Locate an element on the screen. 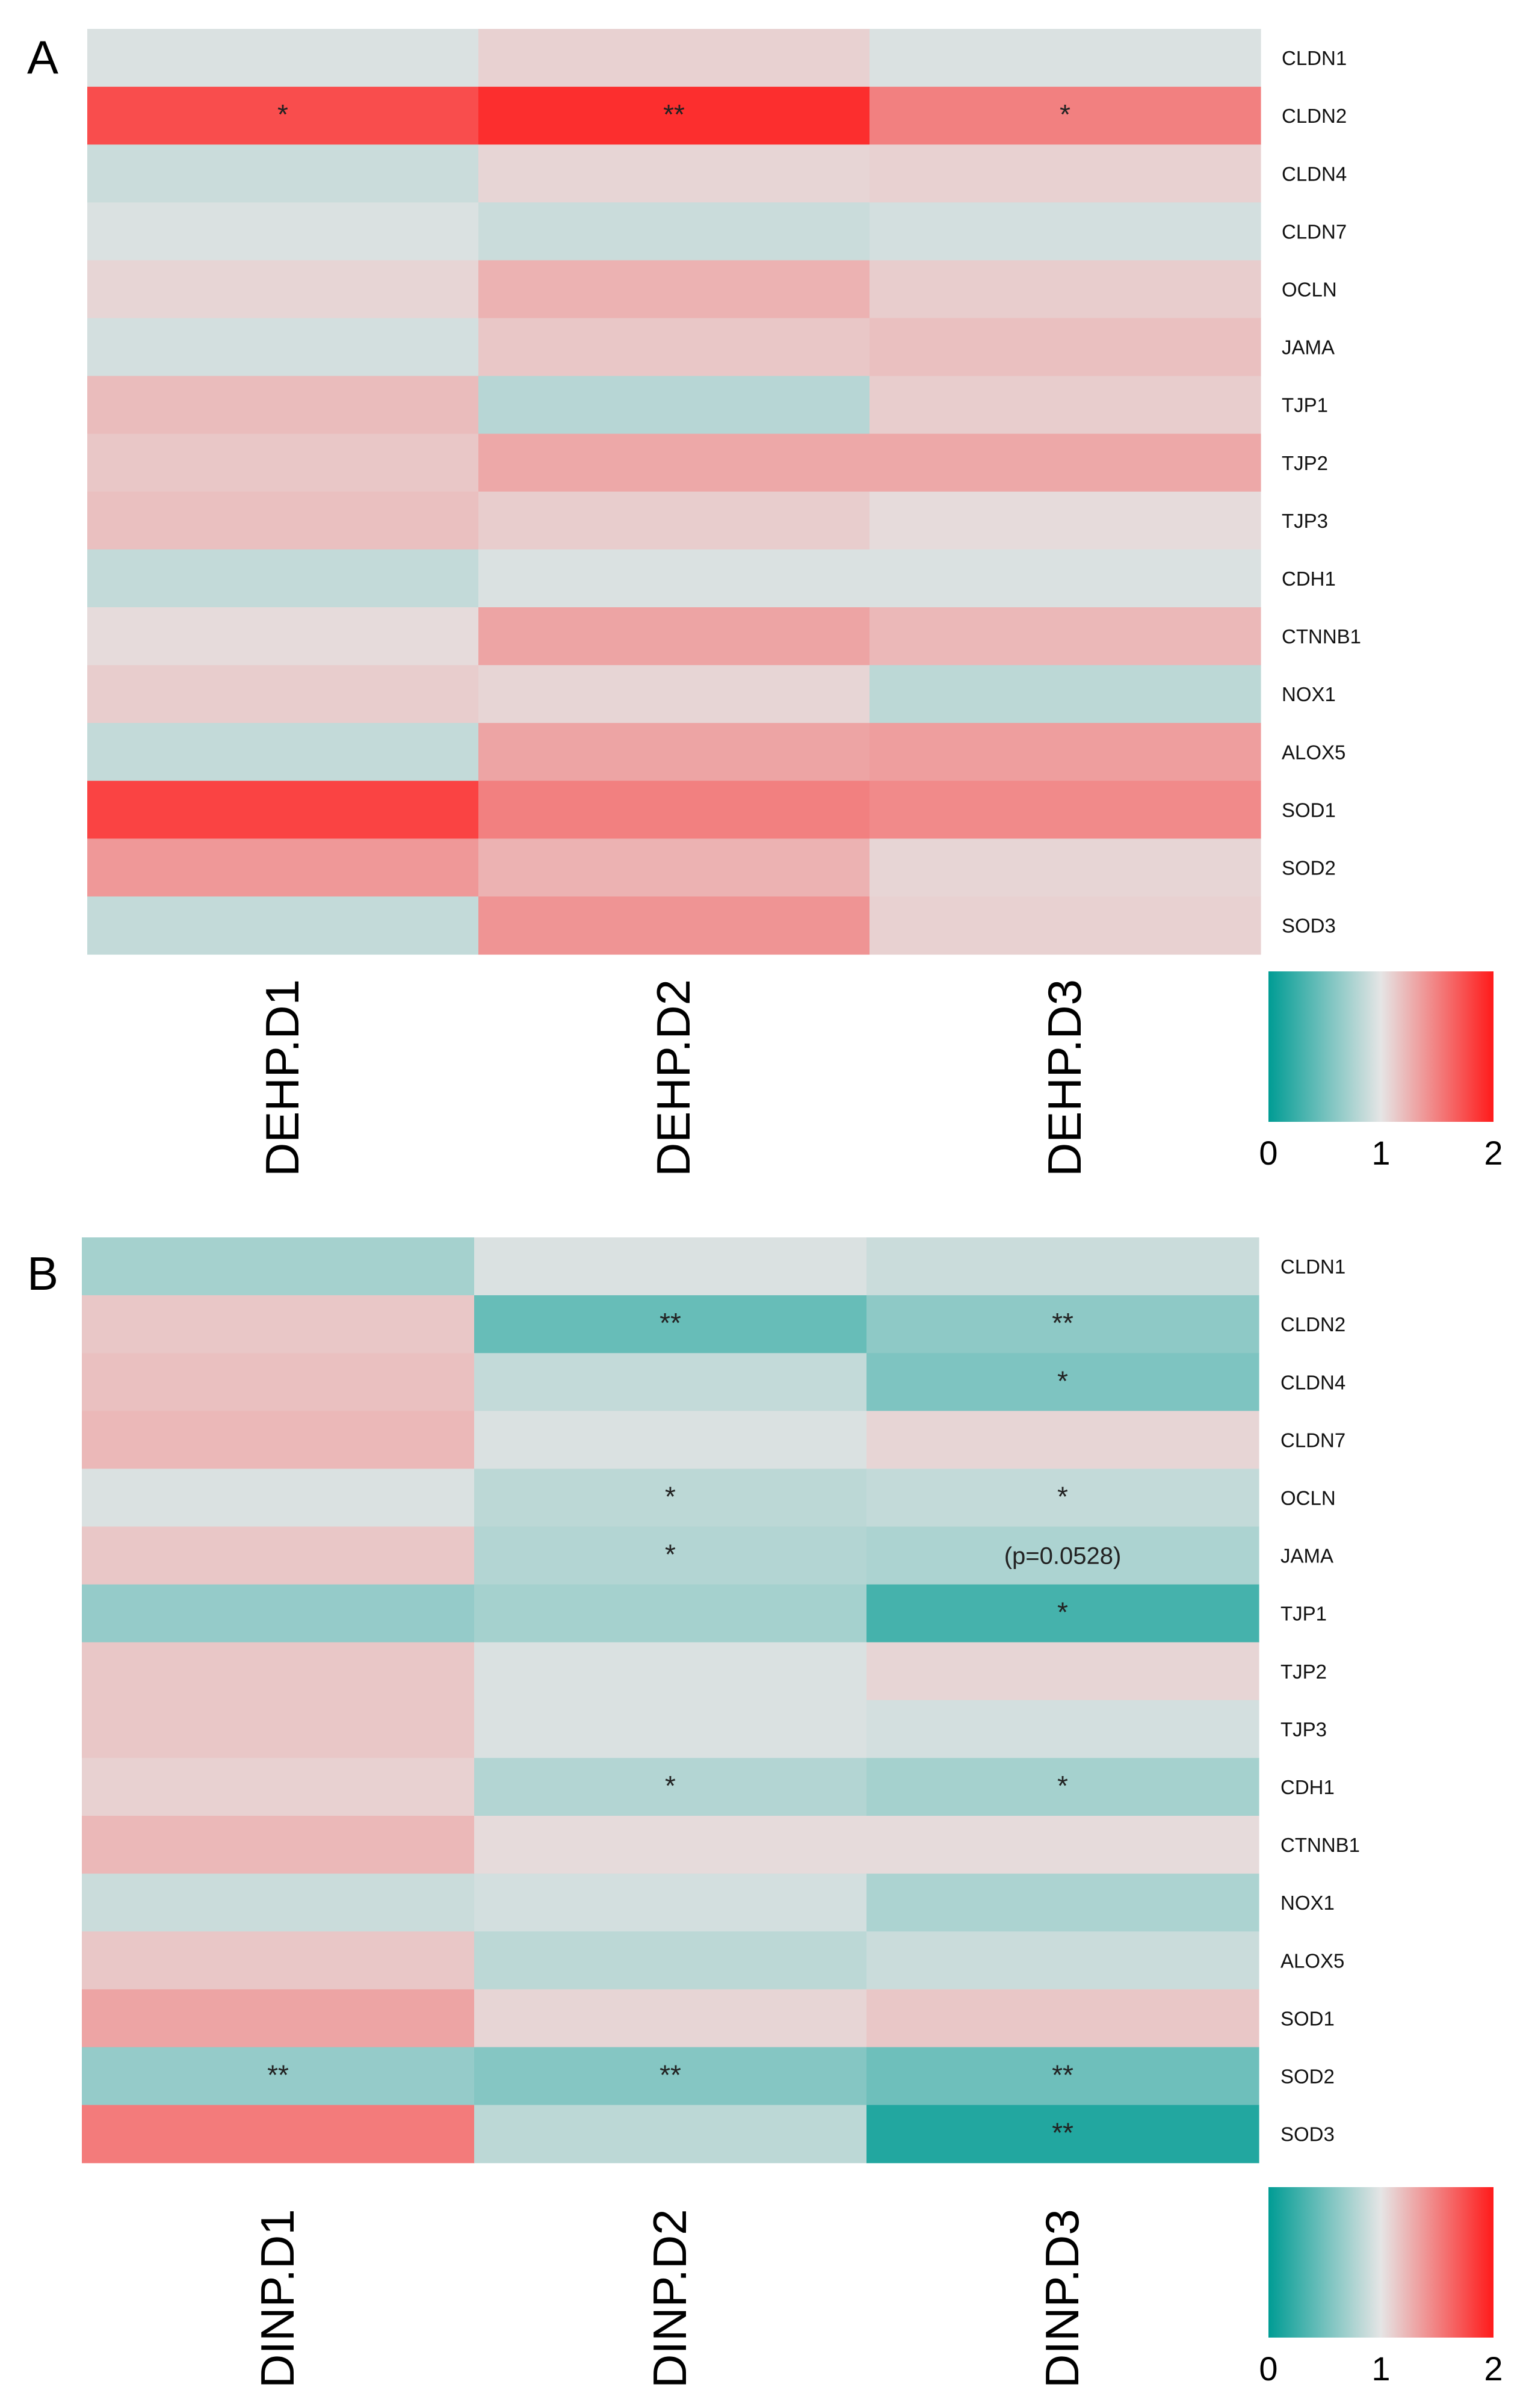 The width and height of the screenshot is (1529, 2408). color-scale-tick: 0 is located at coordinates (1268, 1153).